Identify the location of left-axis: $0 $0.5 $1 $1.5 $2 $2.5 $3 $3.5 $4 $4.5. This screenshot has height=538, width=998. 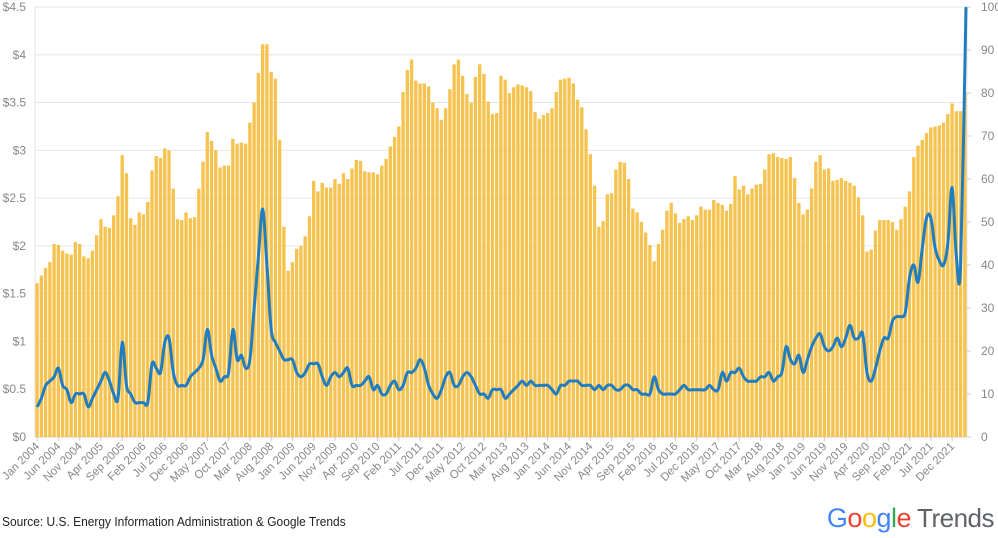
(15, 222).